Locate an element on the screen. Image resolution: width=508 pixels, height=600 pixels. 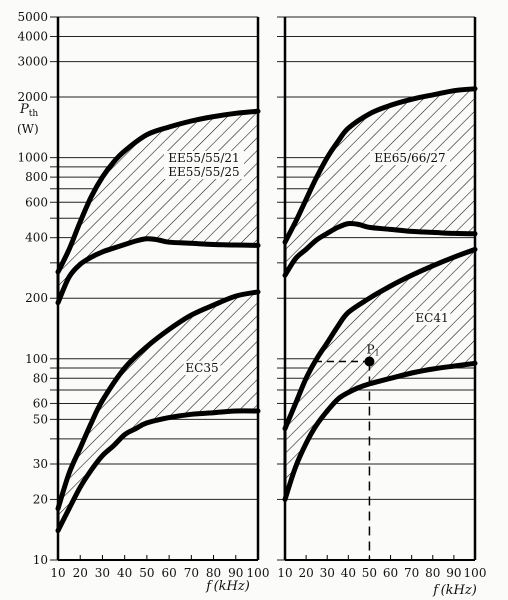
y-axis-unit: (W) is located at coordinates (28, 129).